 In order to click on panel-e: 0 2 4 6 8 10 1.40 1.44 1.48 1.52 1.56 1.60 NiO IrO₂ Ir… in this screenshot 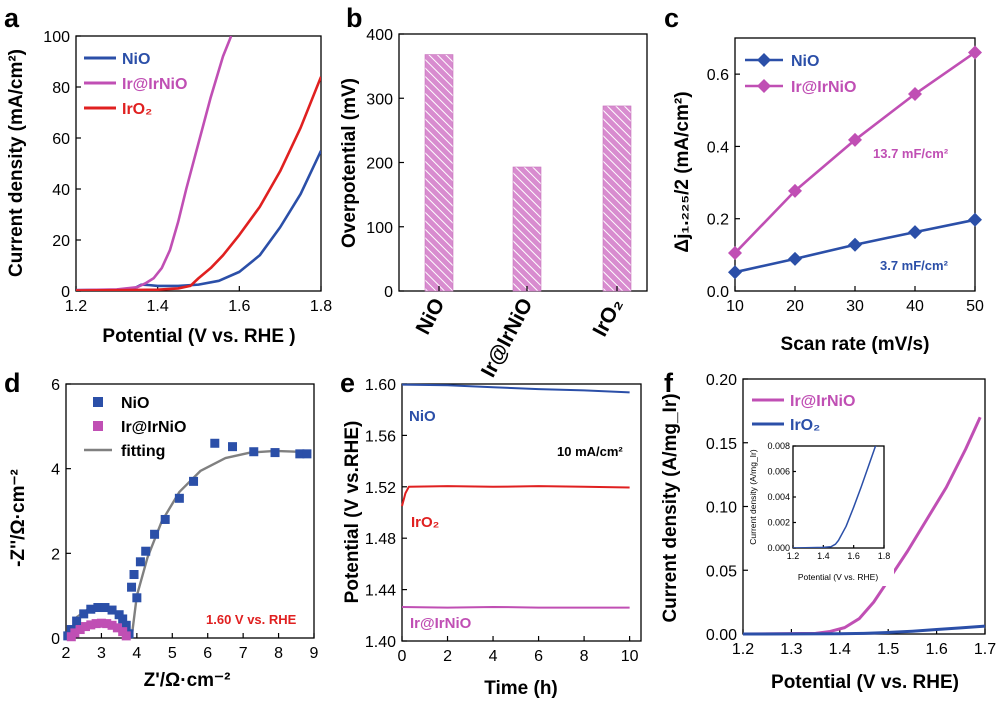, I will do `click(491, 533)`.